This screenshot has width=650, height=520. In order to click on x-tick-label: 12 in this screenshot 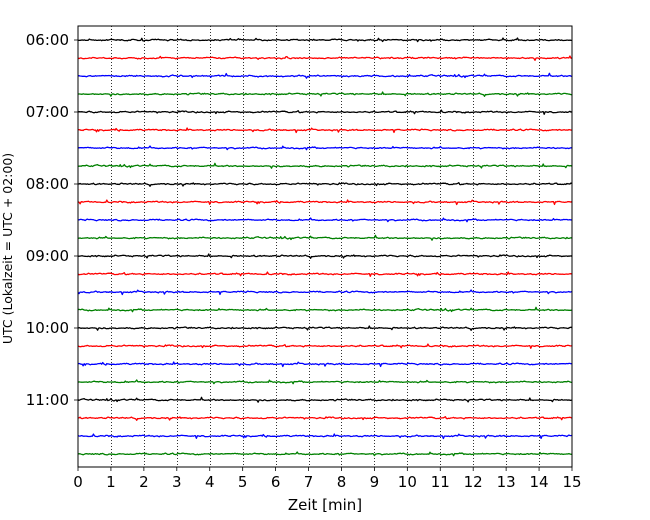, I will do `click(473, 482)`.